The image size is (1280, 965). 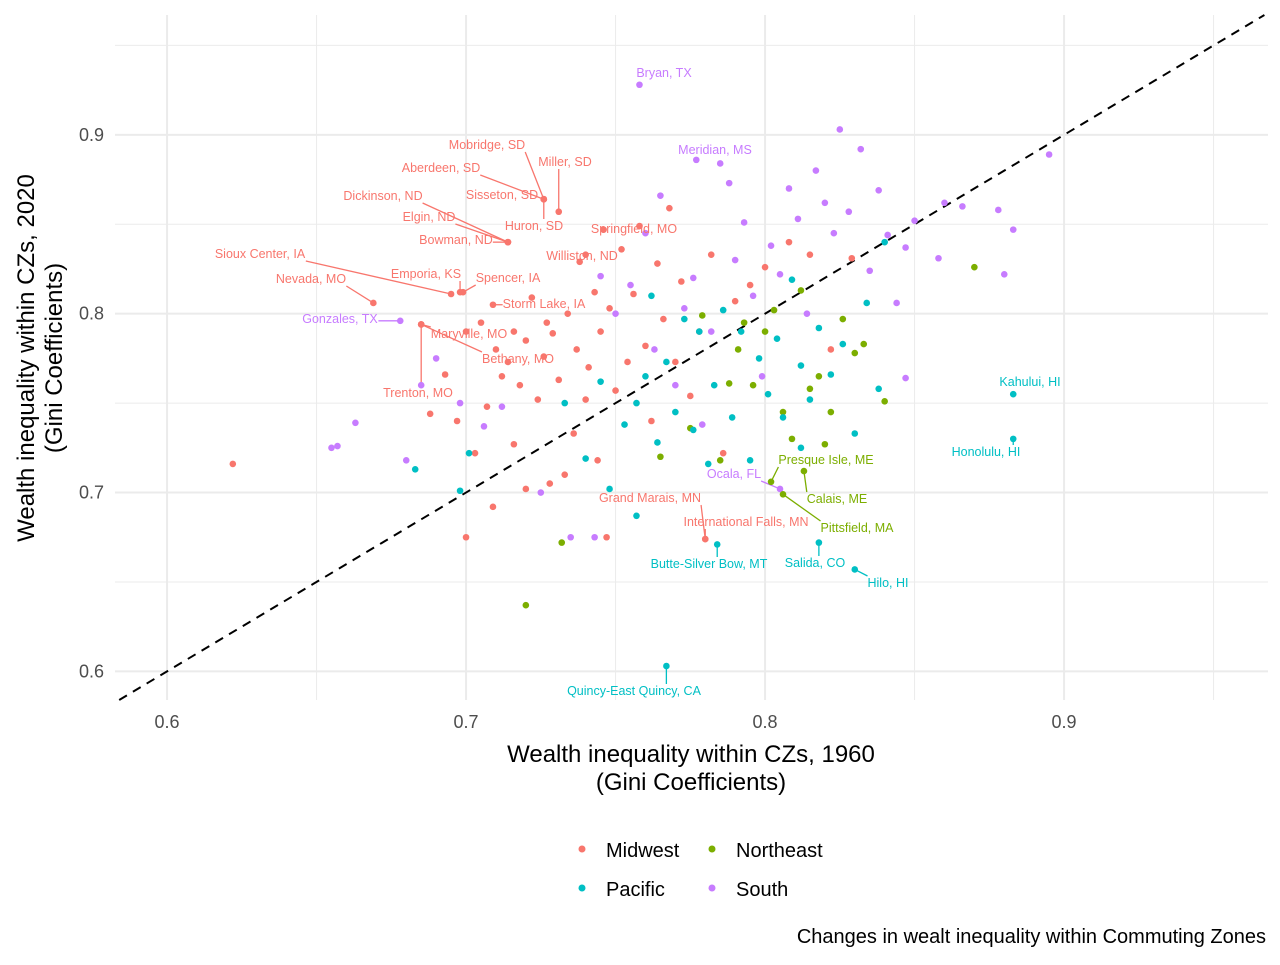 I want to click on x-axis-title-line2: (Gini Coefficients), so click(x=691, y=782).